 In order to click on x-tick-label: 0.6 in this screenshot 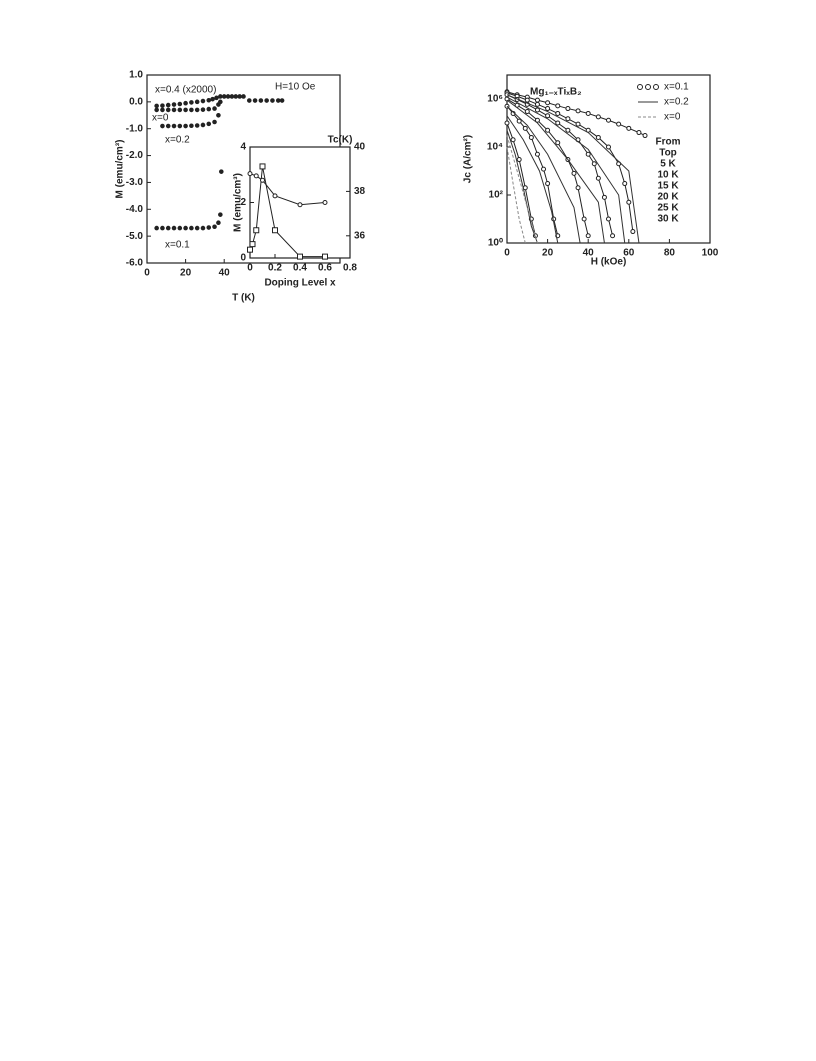, I will do `click(325, 268)`.